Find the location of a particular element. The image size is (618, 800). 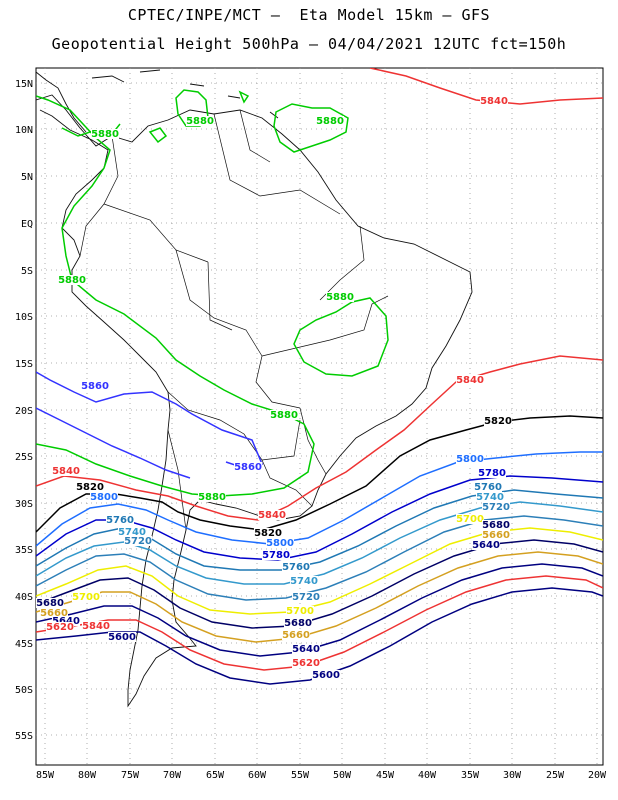

lat-tick-label: 45S is located at coordinates (24, 644).